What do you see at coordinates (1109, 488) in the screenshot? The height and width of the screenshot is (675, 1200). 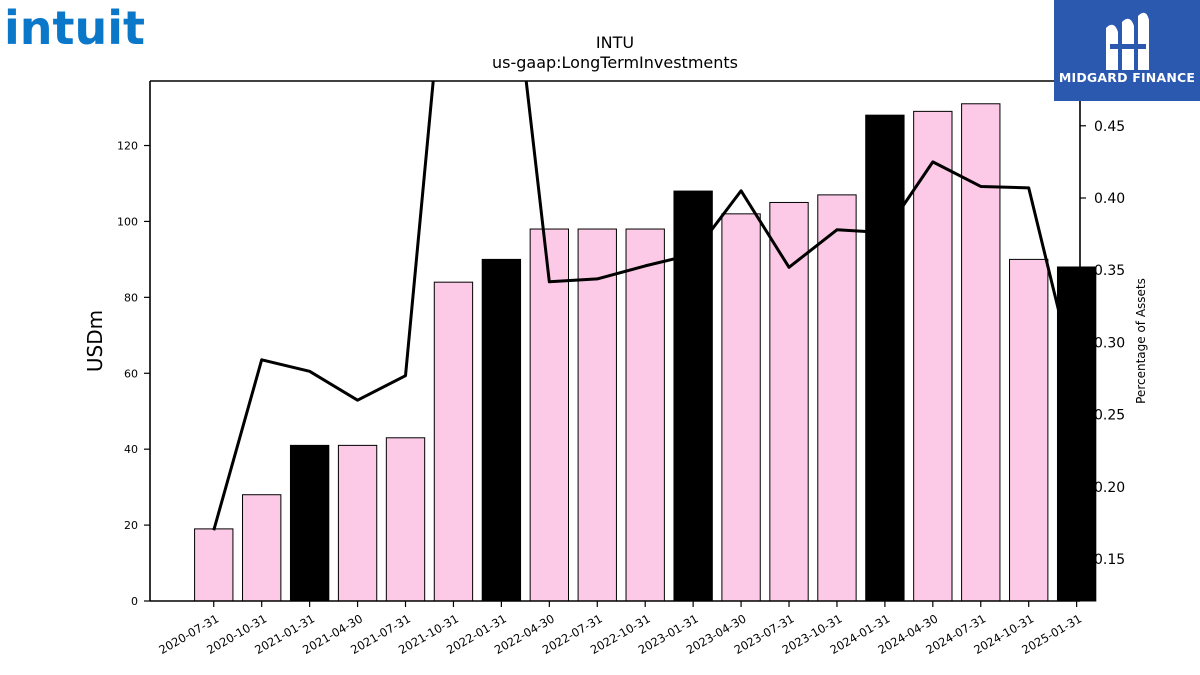 I see `y2-tick-label: 0.20` at bounding box center [1109, 488].